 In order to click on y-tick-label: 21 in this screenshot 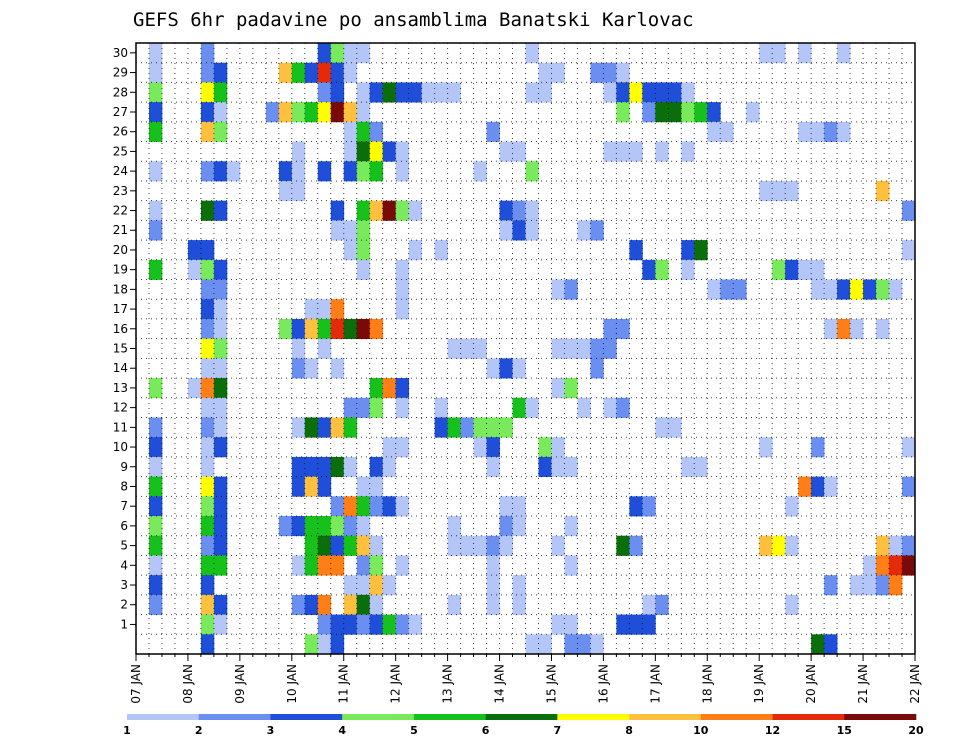, I will do `click(120, 230)`.